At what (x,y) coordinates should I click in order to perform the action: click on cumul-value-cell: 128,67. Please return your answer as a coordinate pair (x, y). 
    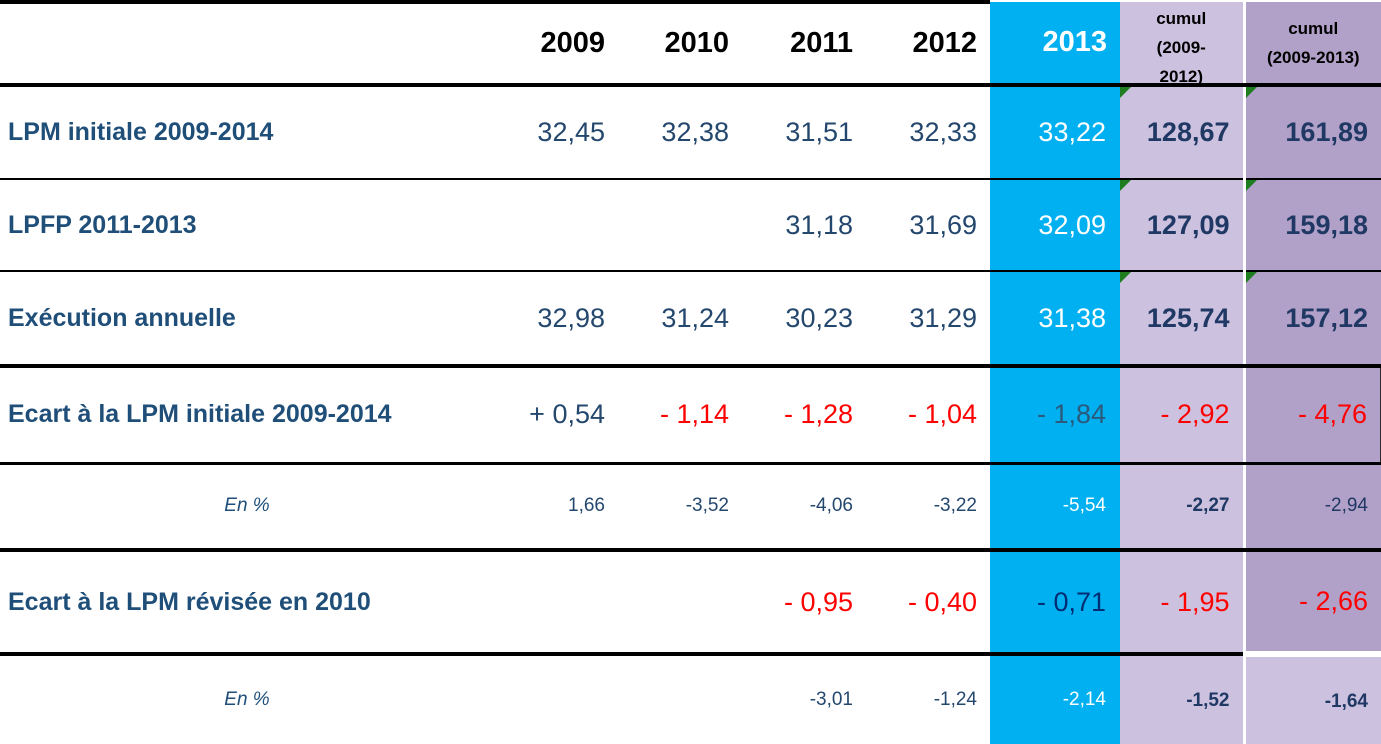
    Looking at the image, I should click on (1182, 132).